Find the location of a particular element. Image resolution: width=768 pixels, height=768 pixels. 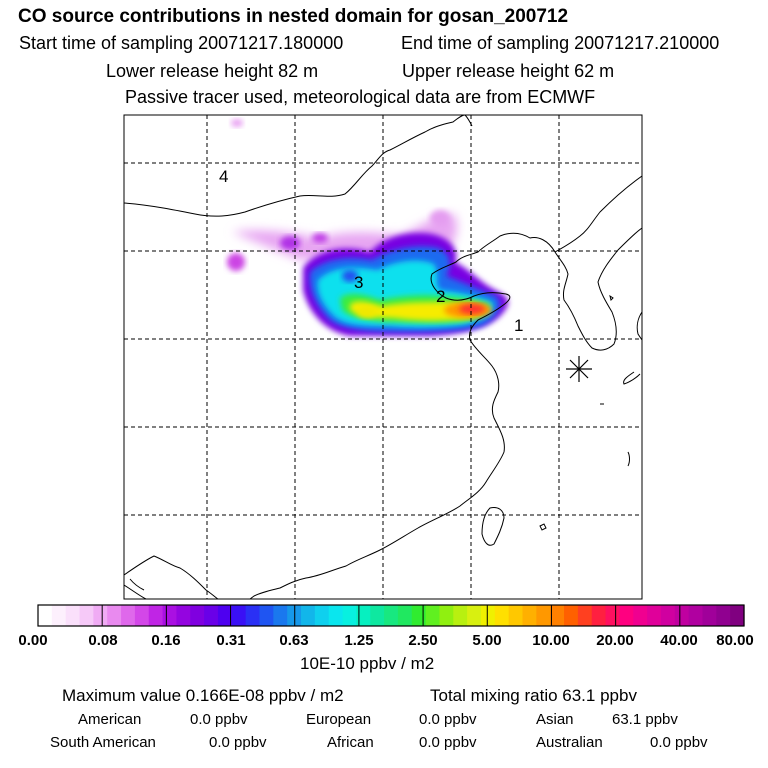

total-mixing-label: Total mixing ratio 63.1 ppbv is located at coordinates (533, 695).